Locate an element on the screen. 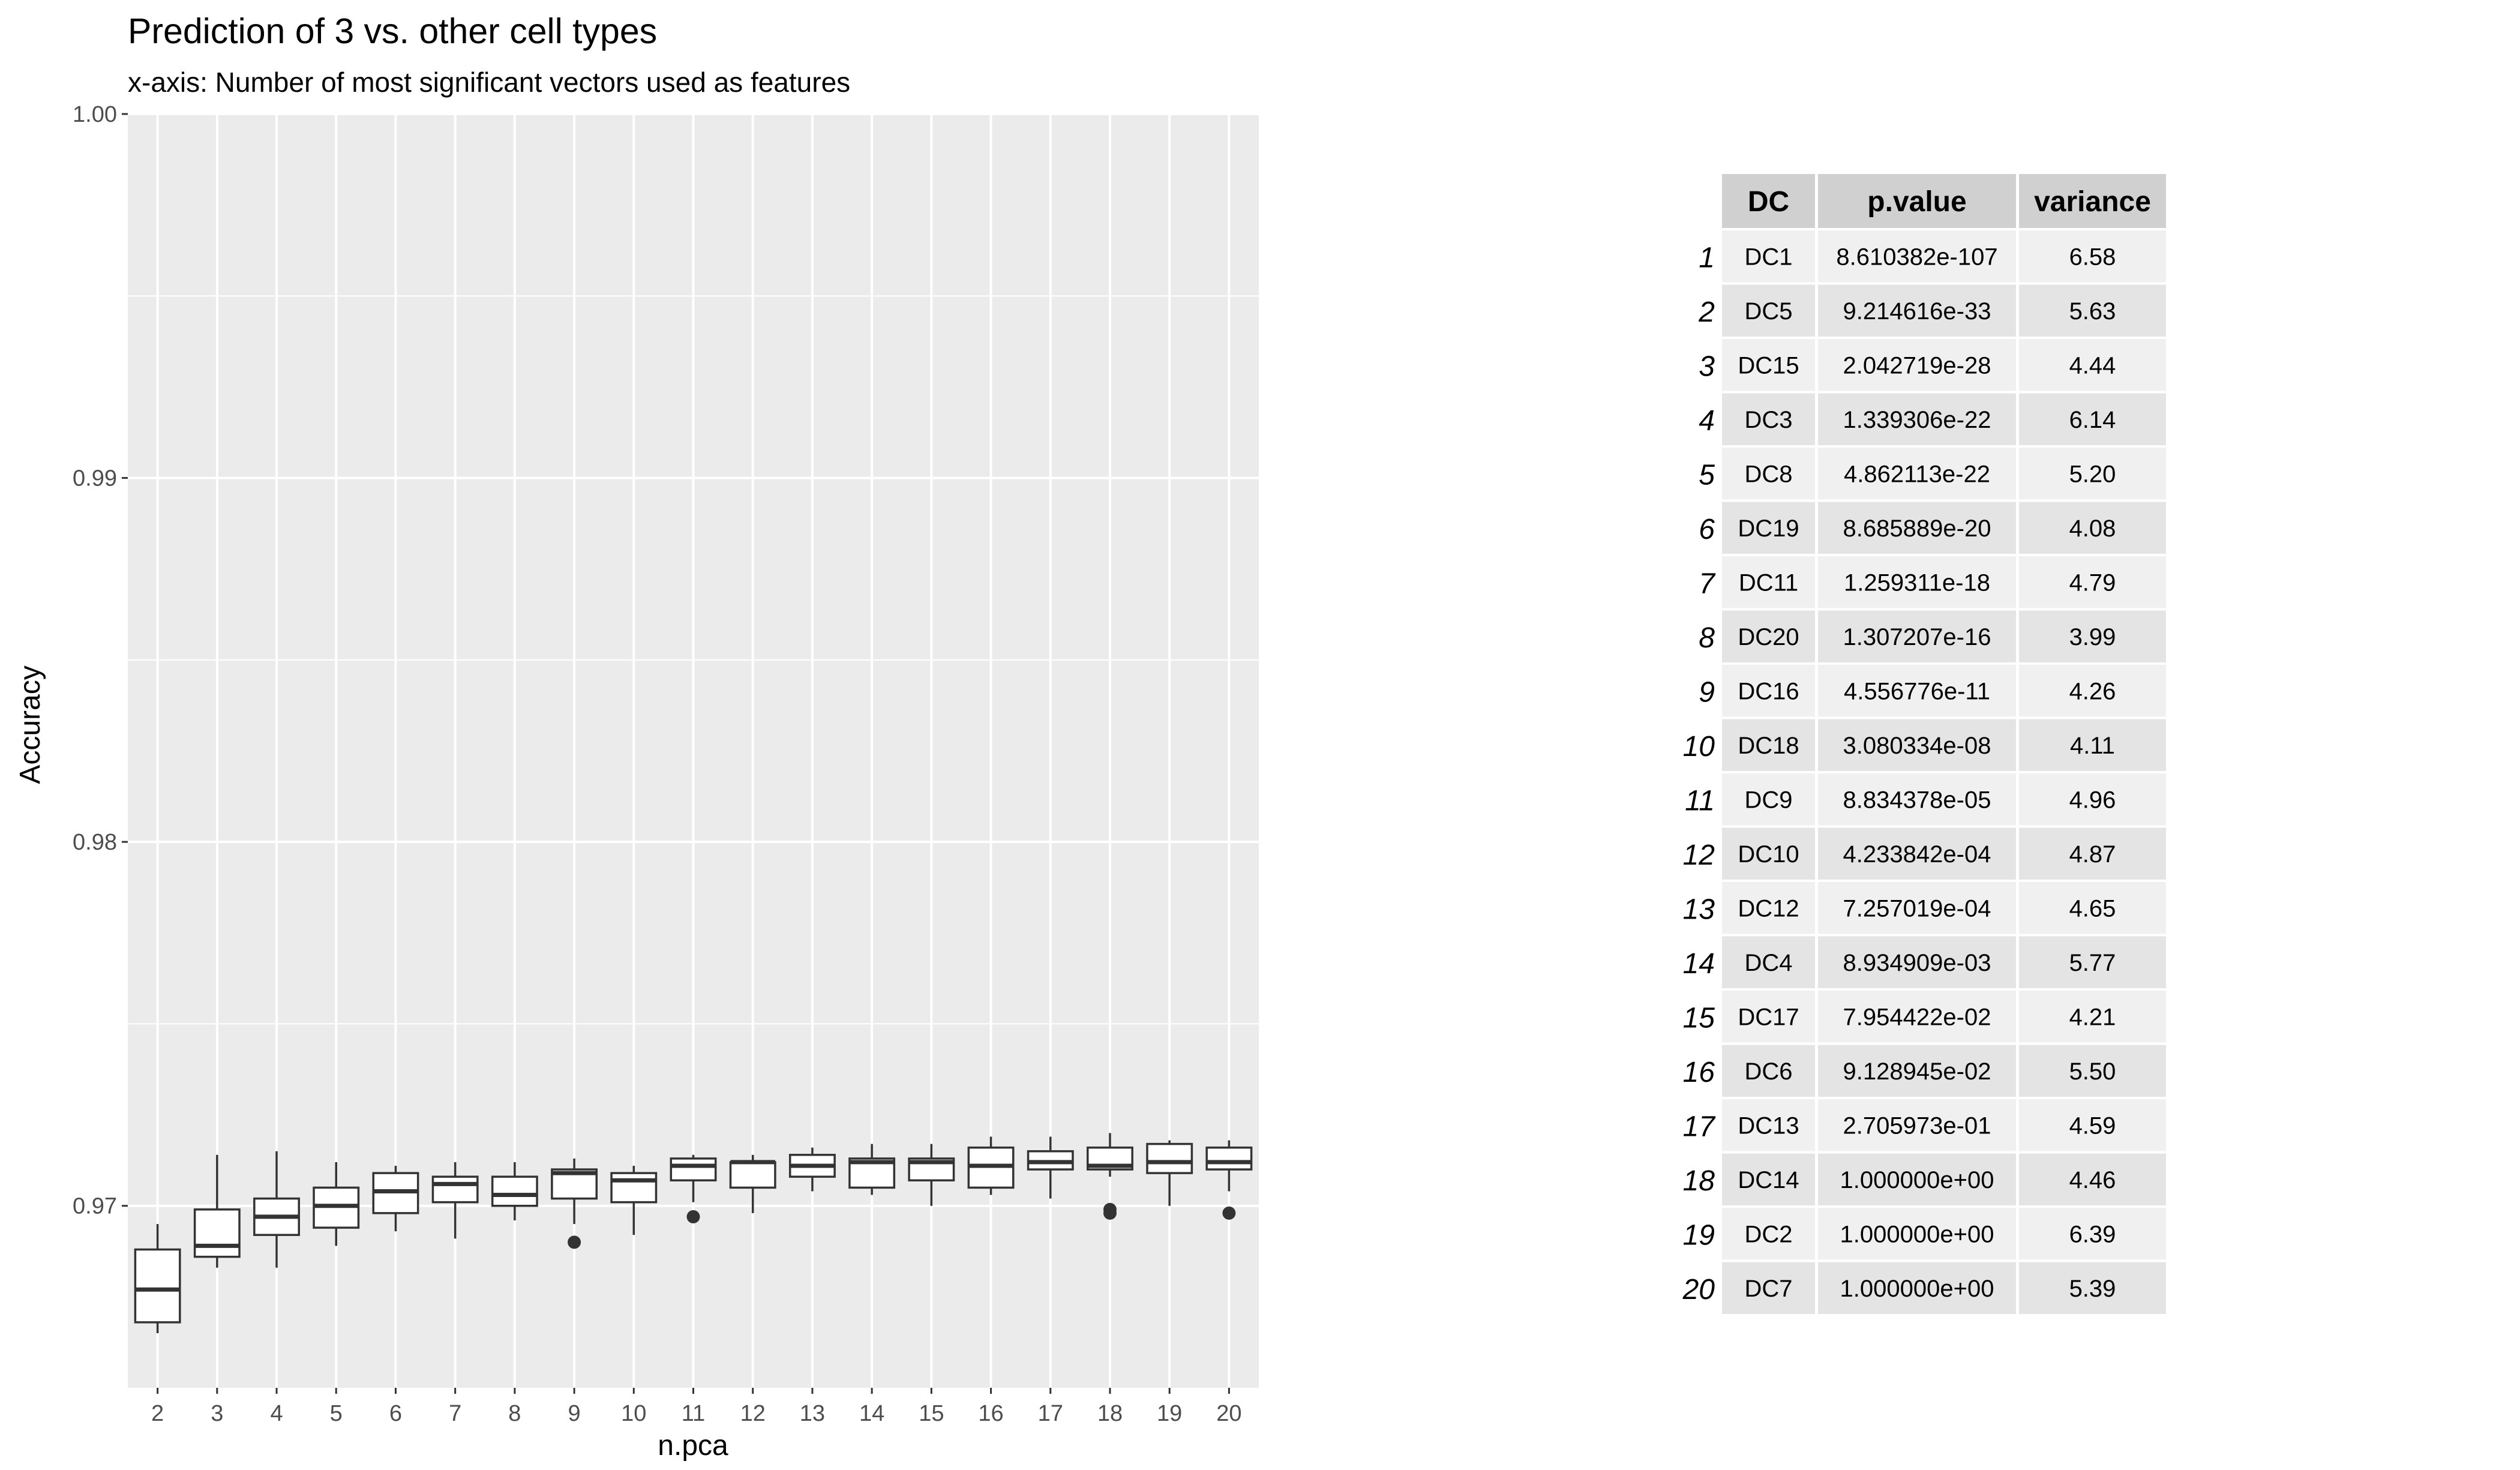  outlier-point is located at coordinates (1229, 1213).